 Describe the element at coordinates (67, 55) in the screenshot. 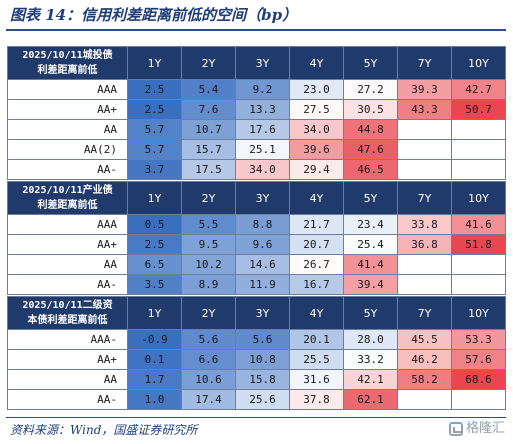

I see `table-label-line1: 2025/10/11城投债` at that location.